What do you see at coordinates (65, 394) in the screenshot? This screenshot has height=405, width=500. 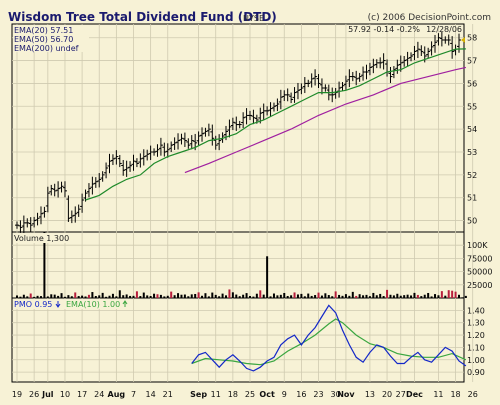 I see `x-tick-label: 10` at bounding box center [65, 394].